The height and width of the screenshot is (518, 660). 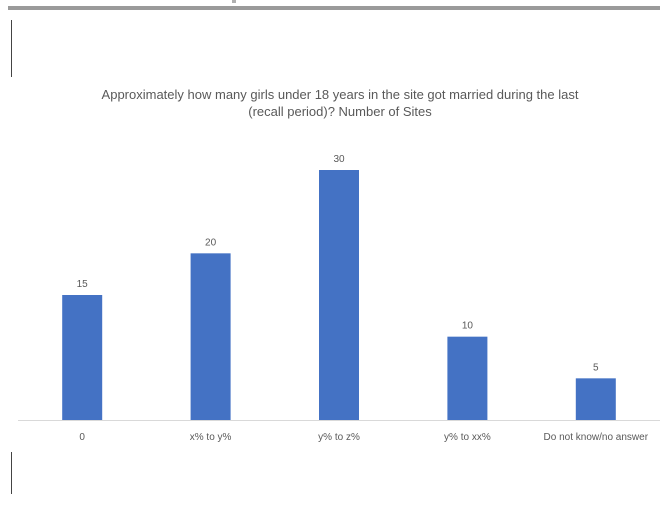 What do you see at coordinates (83, 284) in the screenshot?
I see `data-label-0: 15` at bounding box center [83, 284].